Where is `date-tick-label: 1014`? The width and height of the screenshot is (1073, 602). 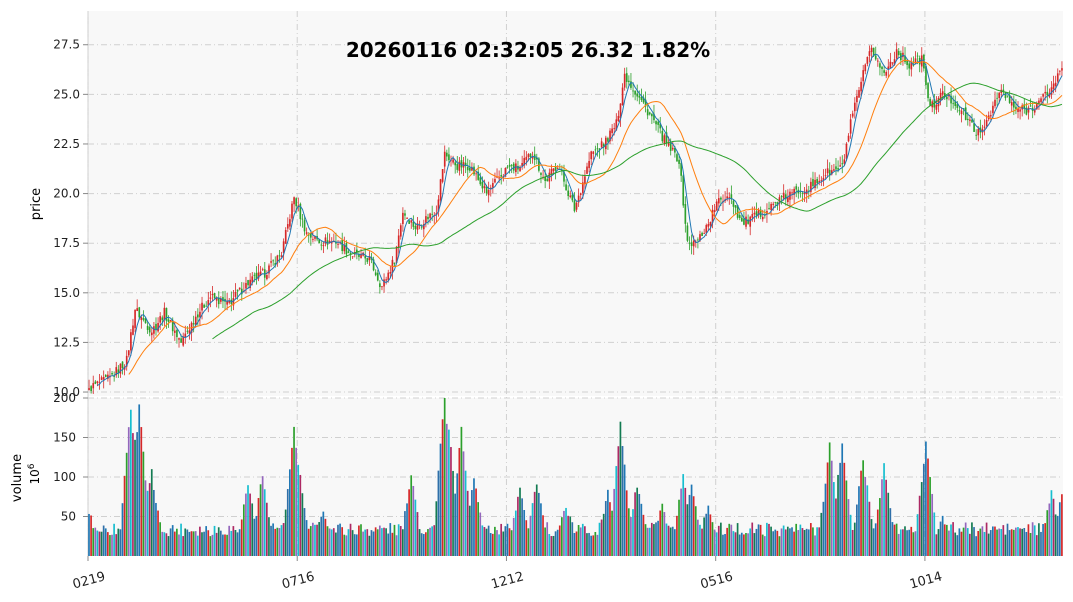
date-tick-label: 1014 is located at coordinates (926, 580).